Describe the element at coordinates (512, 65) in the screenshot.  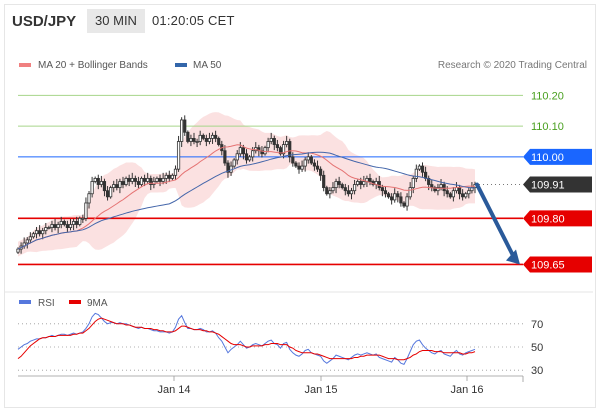
I see `credit-text: Research © 2020 Trading Central` at that location.